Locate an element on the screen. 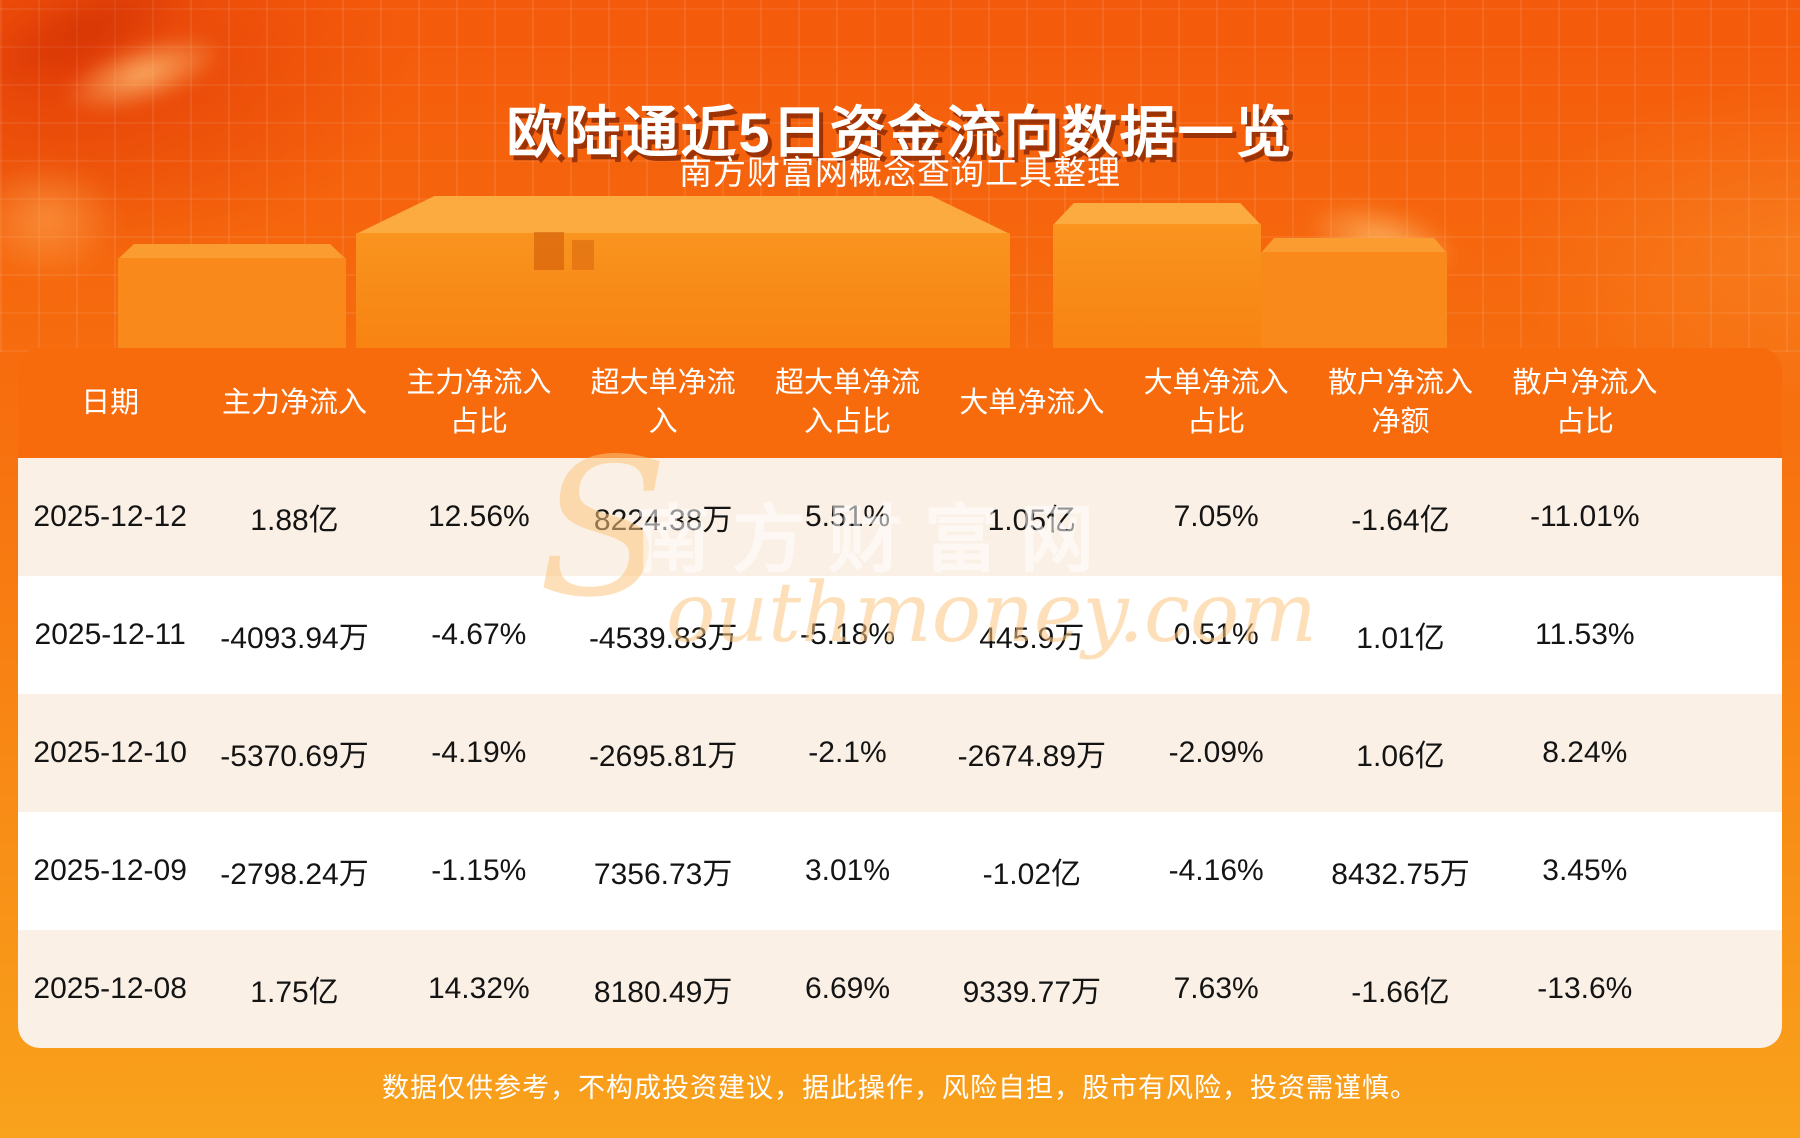 Image resolution: width=1800 pixels, height=1138 pixels. cell-value: -2.09% is located at coordinates (1216, 752).